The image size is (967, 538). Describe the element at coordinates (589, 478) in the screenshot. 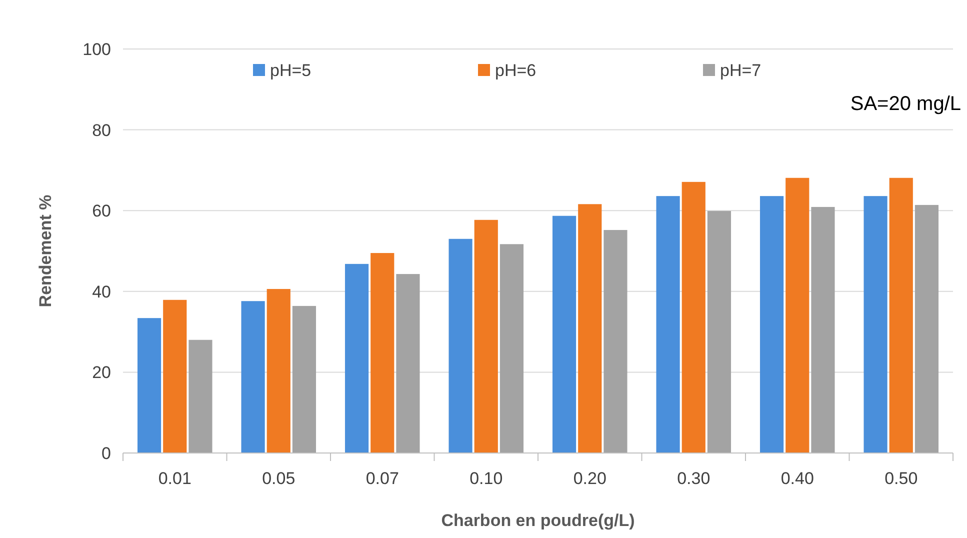

I see `x-tick-label: 0.20` at that location.